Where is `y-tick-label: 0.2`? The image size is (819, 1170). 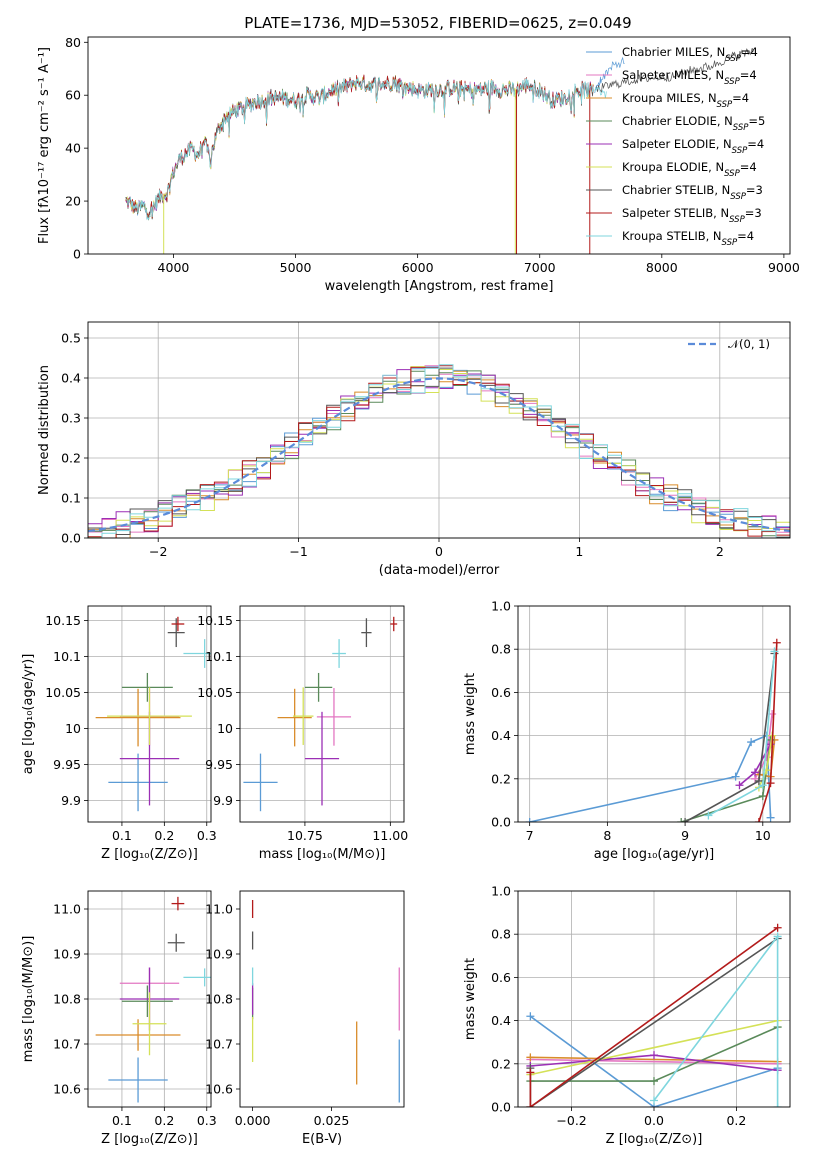
y-tick-label: 0.2 is located at coordinates (501, 778).